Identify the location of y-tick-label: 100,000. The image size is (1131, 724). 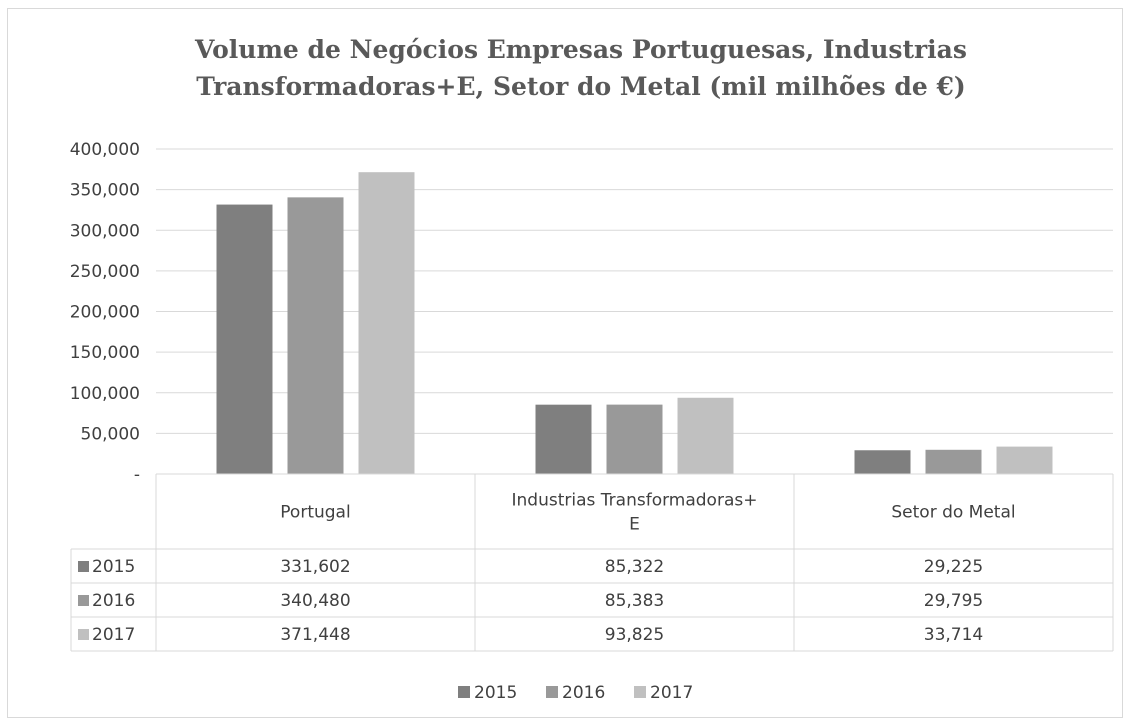
(105, 394).